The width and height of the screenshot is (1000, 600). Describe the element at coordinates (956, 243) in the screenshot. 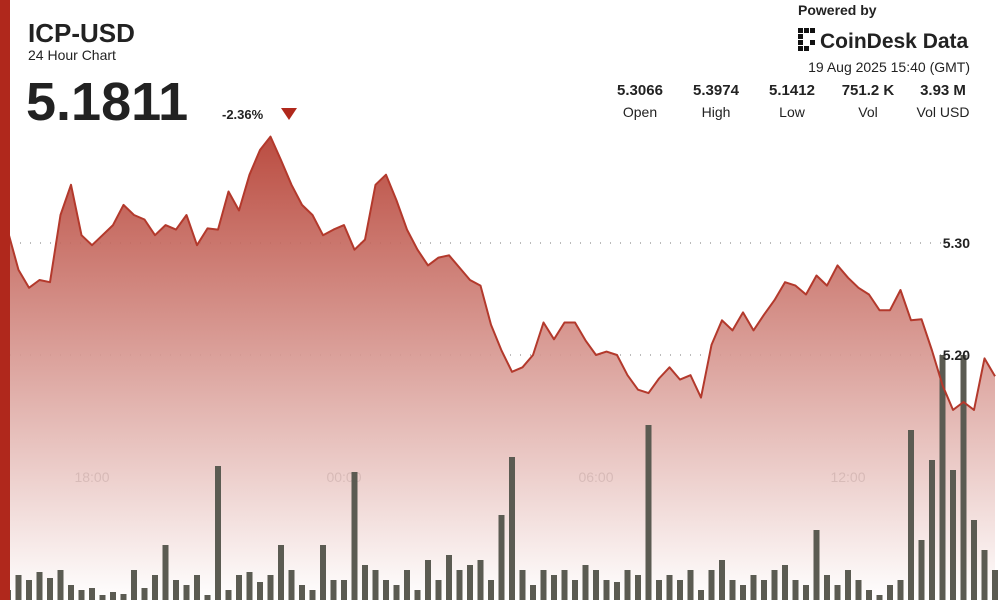

I see `y-tick-label: 5.30` at that location.